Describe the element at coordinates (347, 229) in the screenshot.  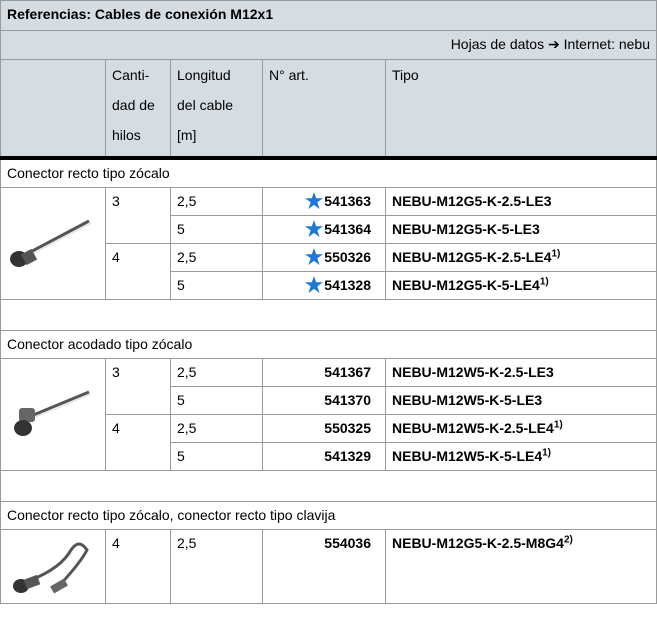
I see `part-number: 541364` at that location.